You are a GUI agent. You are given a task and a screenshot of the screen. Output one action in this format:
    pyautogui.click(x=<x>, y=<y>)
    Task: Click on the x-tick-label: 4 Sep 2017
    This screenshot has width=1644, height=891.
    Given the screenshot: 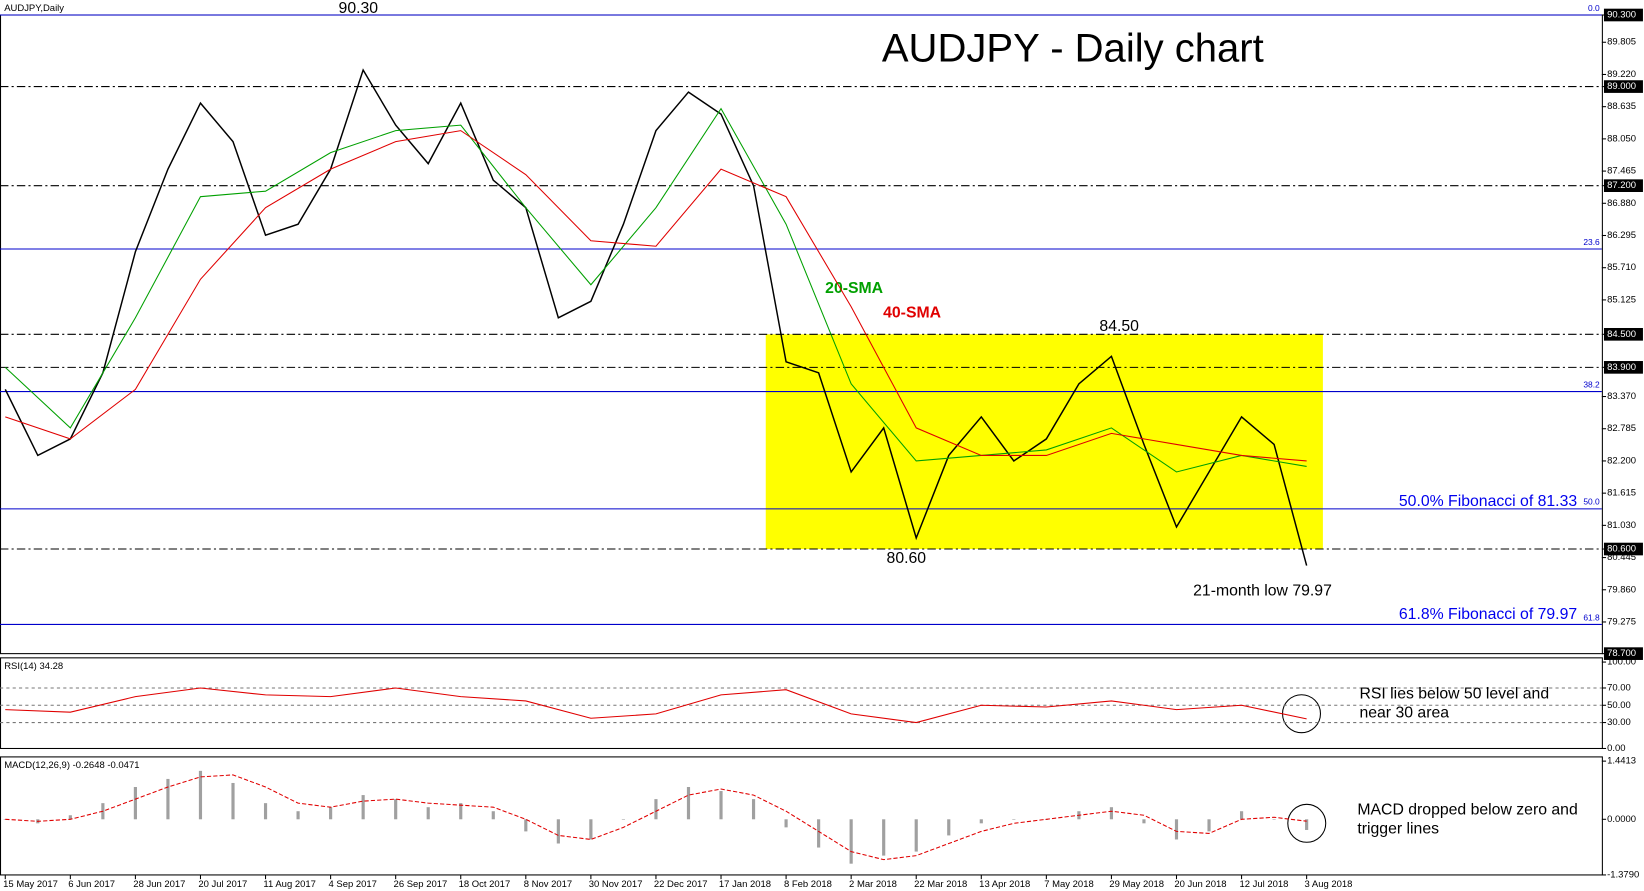 What is the action you would take?
    pyautogui.click(x=353, y=884)
    